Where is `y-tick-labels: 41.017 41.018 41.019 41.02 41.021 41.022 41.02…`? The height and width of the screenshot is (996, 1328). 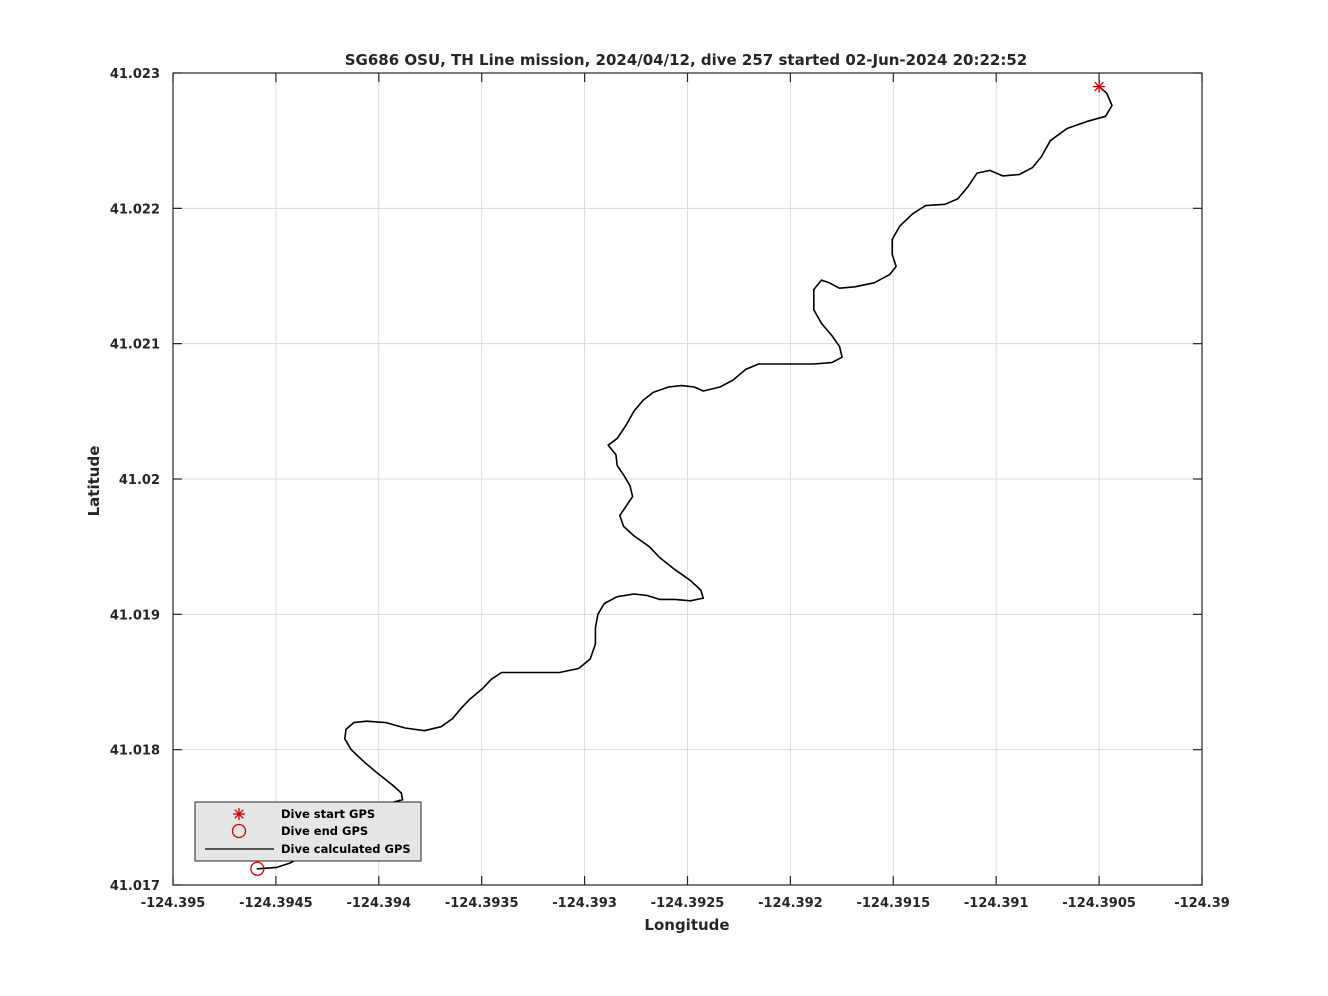
y-tick-labels: 41.017 41.018 41.019 41.02 41.021 41.022 41.02… is located at coordinates (135, 480).